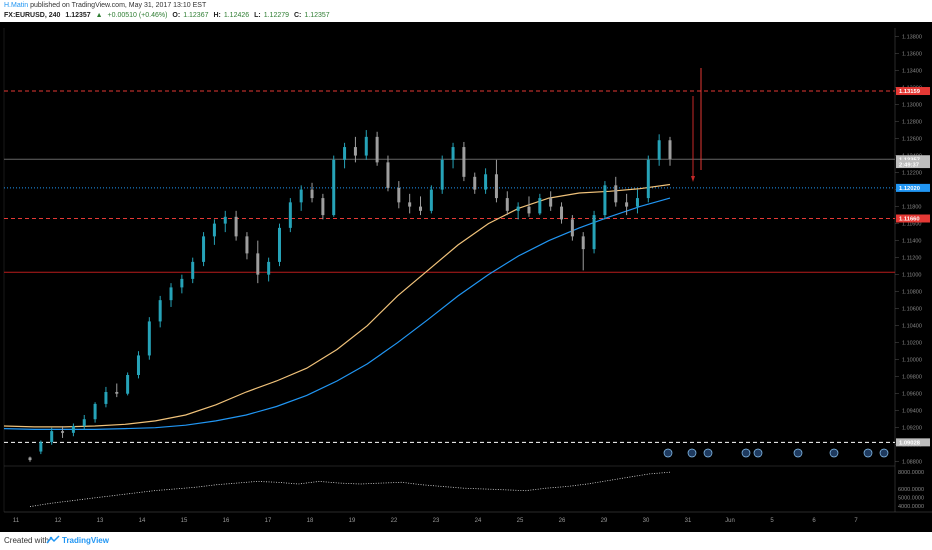 Image resolution: width=932 pixels, height=550 pixels. Describe the element at coordinates (911, 490) in the screenshot. I see `osc-tick-label: 6000.0000` at that location.